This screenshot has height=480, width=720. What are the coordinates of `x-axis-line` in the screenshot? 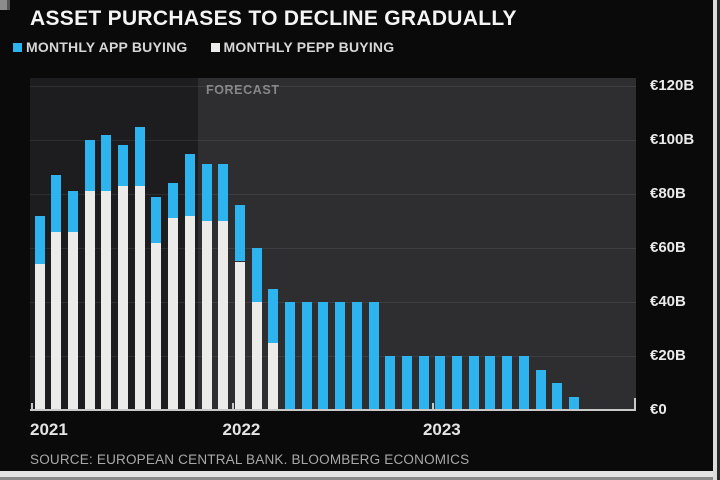 It's located at (333, 410).